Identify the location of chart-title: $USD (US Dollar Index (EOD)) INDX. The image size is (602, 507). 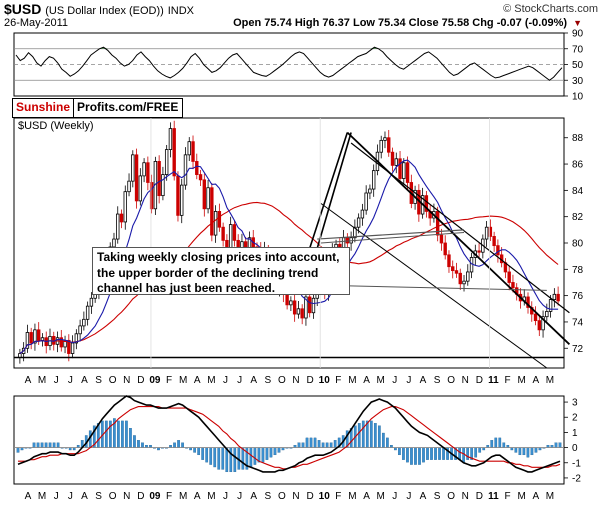
(99, 9).